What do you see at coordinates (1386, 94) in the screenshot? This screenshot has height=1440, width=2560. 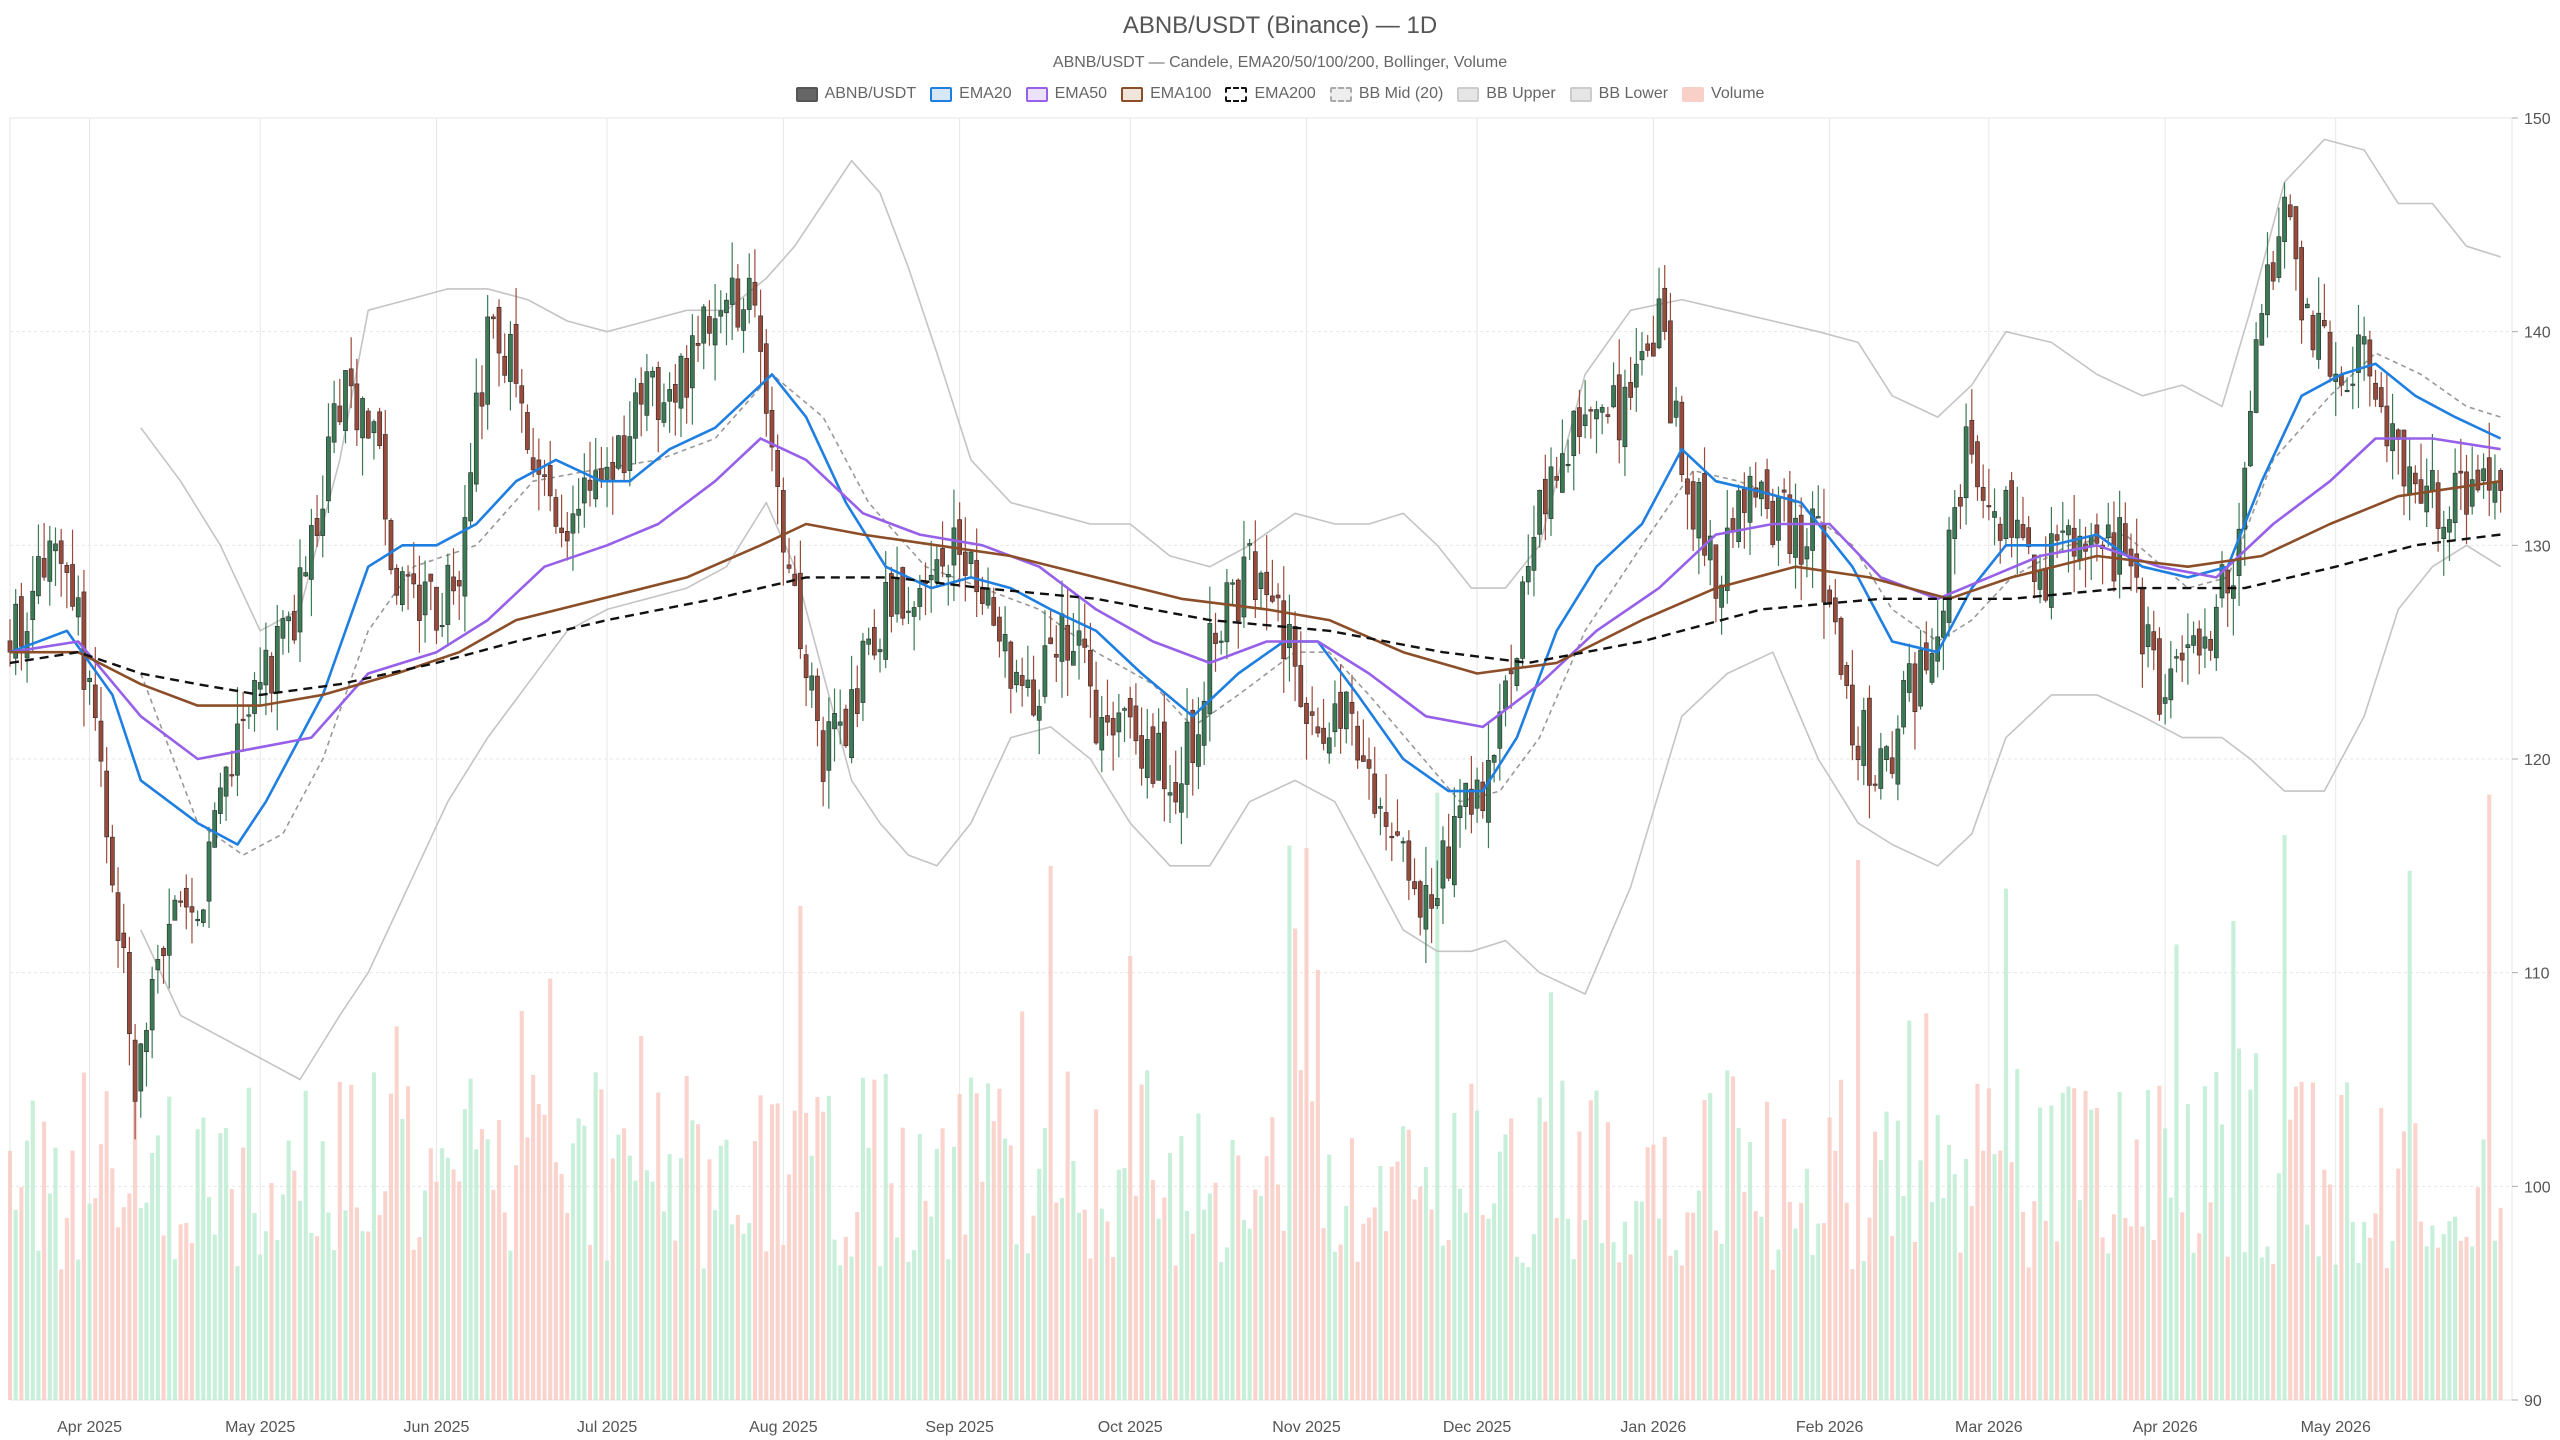 I see `legend-item: BB Mid (20)` at bounding box center [1386, 94].